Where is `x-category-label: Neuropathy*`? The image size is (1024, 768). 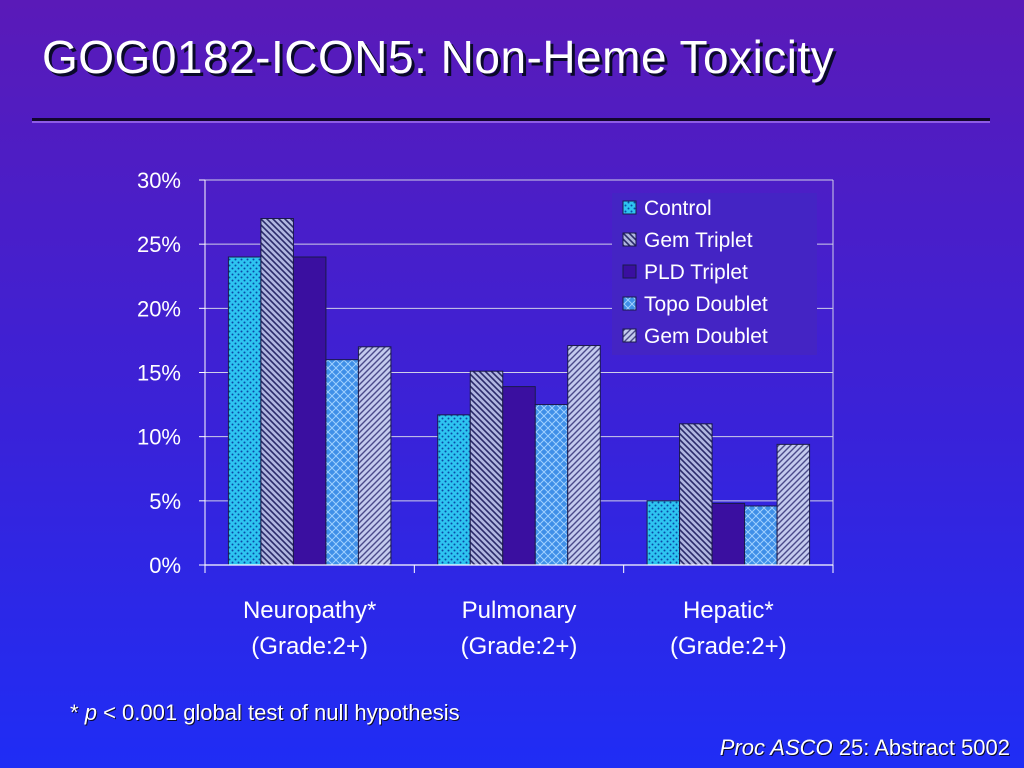 x-category-label: Neuropathy* is located at coordinates (309, 610).